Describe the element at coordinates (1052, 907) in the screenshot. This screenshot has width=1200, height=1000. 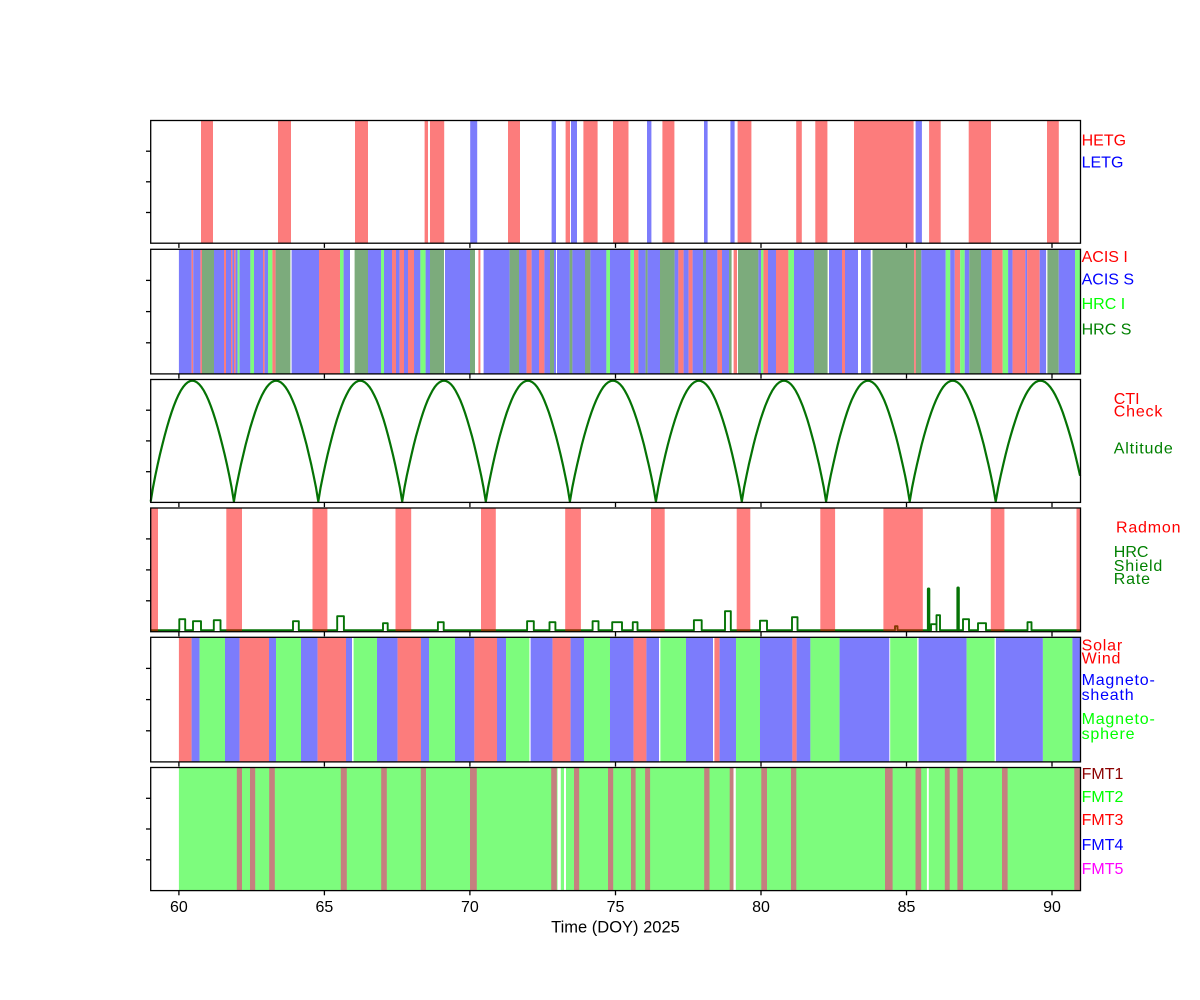
I see `svg-text: 90` at that location.